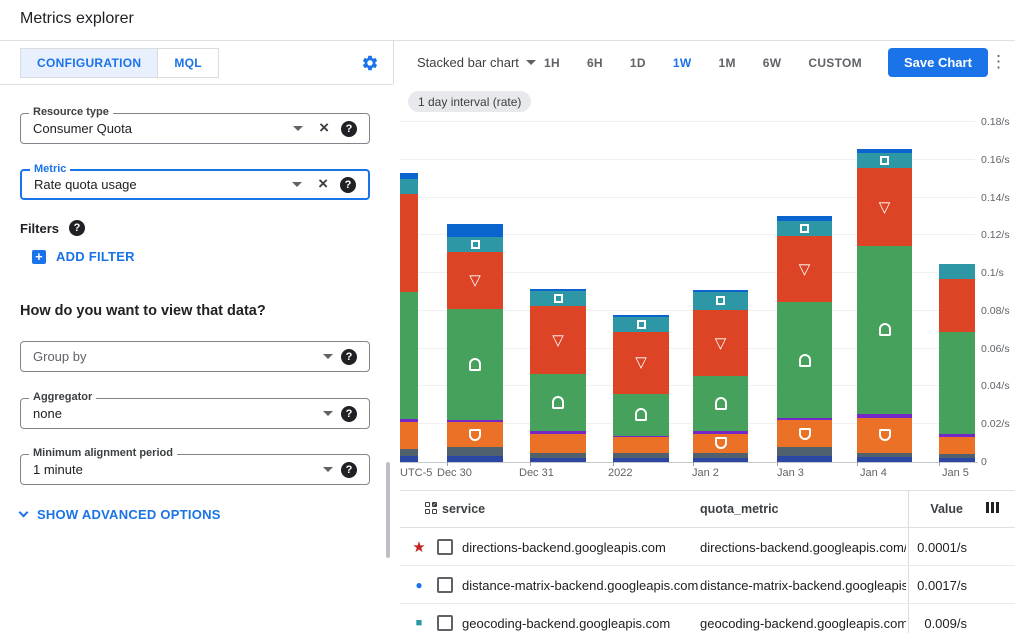 The height and width of the screenshot is (633, 1015). I want to click on range-1d: 1D, so click(637, 63).